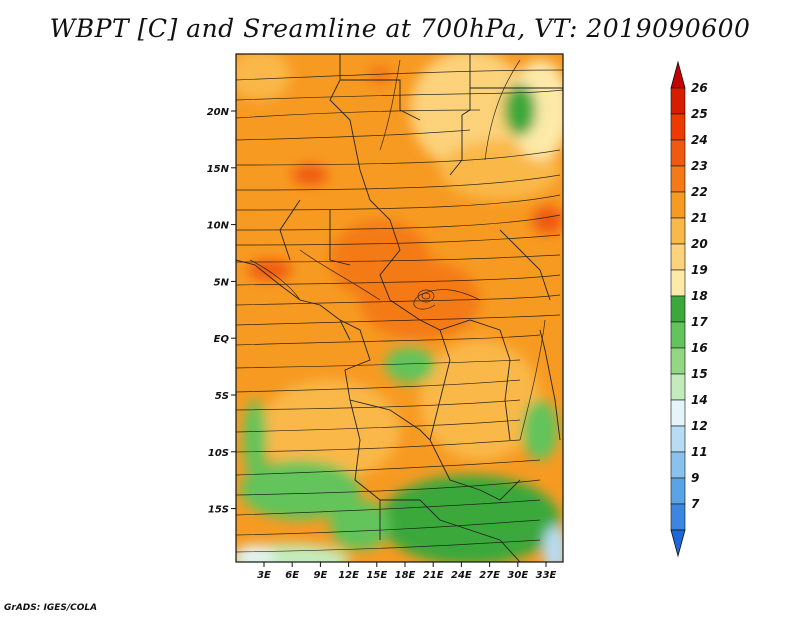 The width and height of the screenshot is (800, 618). I want to click on colorbar-label: 23, so click(699, 166).